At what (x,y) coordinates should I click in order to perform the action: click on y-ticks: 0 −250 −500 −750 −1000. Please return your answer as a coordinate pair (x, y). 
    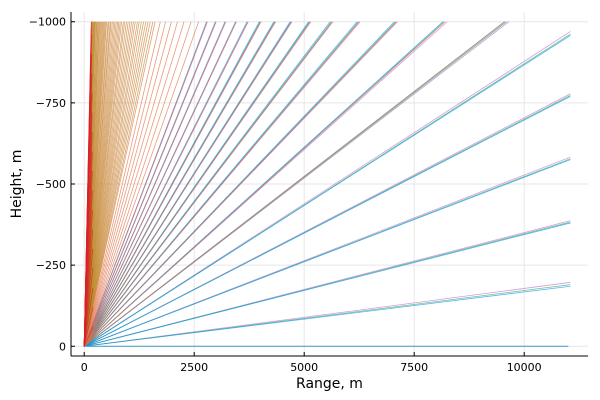
    Looking at the image, I should click on (52, 184).